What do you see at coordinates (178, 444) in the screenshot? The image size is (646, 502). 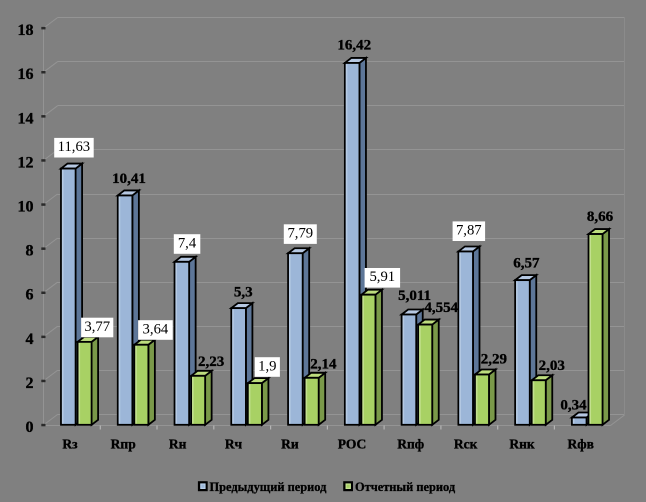 I see `svg-text: Rн` at bounding box center [178, 444].